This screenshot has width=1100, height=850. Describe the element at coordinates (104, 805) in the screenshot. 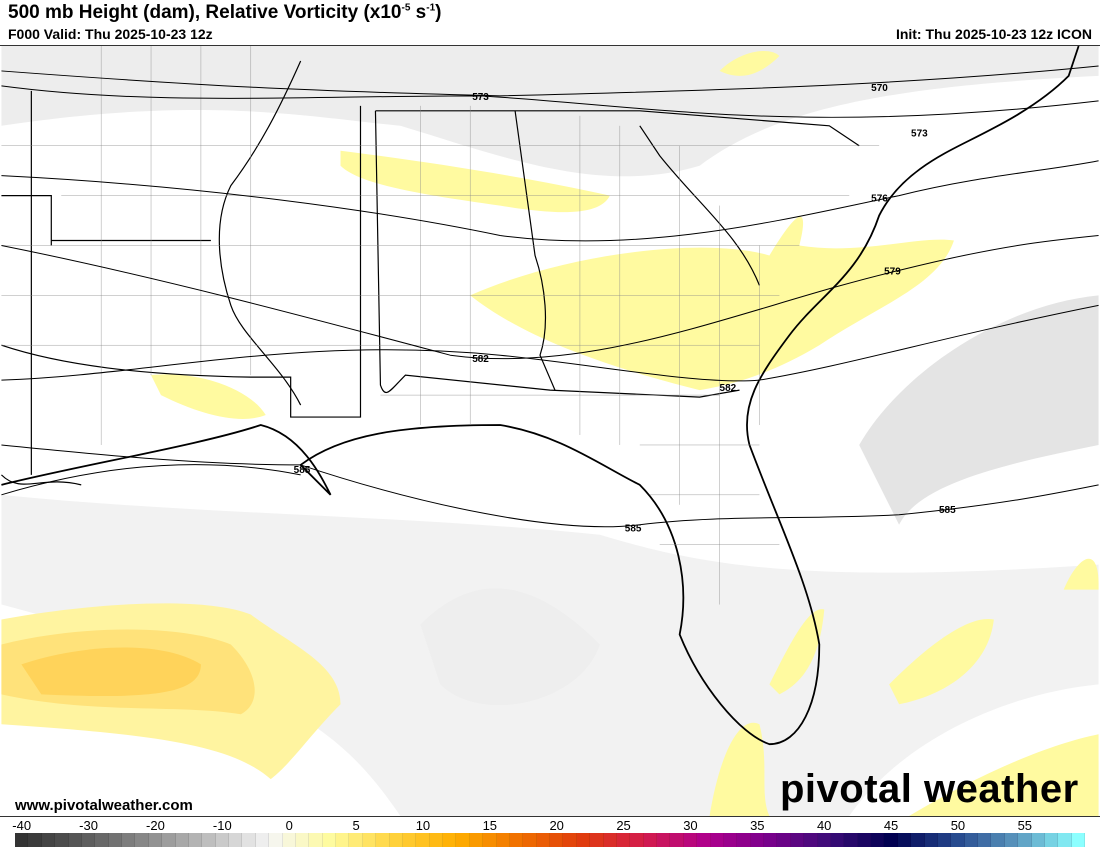

I see `website-watermark: www.pivotalweather.com` at that location.